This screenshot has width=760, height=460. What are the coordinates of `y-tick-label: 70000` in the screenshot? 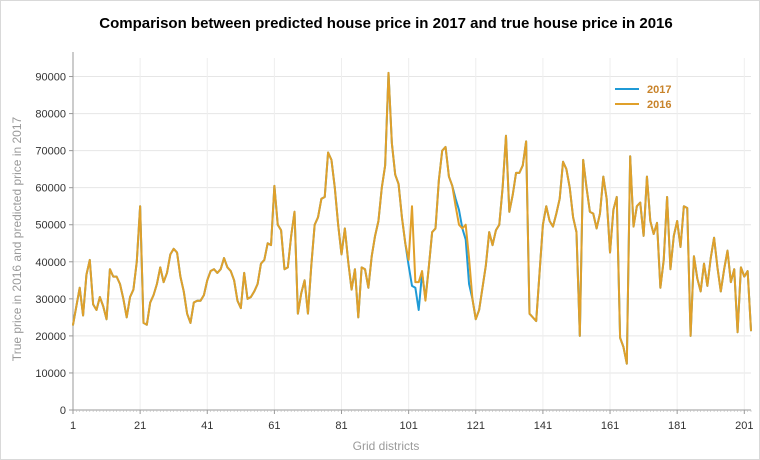 It's located at (50, 152).